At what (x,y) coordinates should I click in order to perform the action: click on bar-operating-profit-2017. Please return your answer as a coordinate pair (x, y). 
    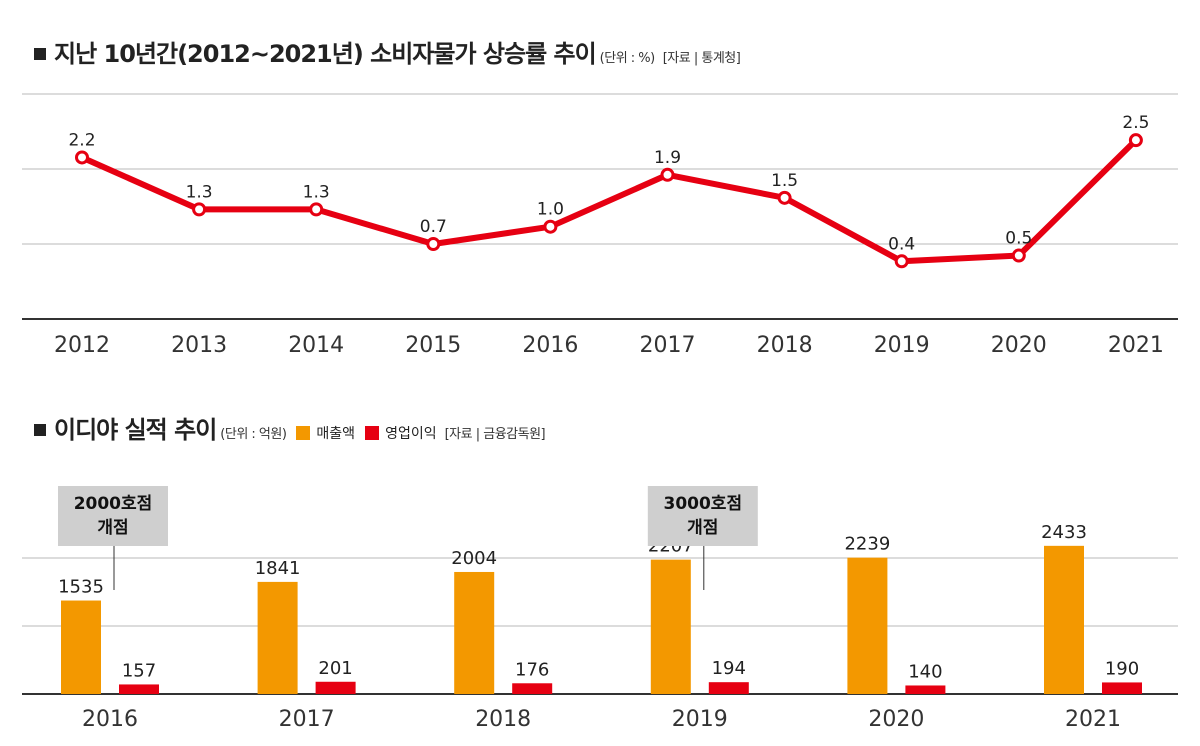
    Looking at the image, I should click on (335, 687).